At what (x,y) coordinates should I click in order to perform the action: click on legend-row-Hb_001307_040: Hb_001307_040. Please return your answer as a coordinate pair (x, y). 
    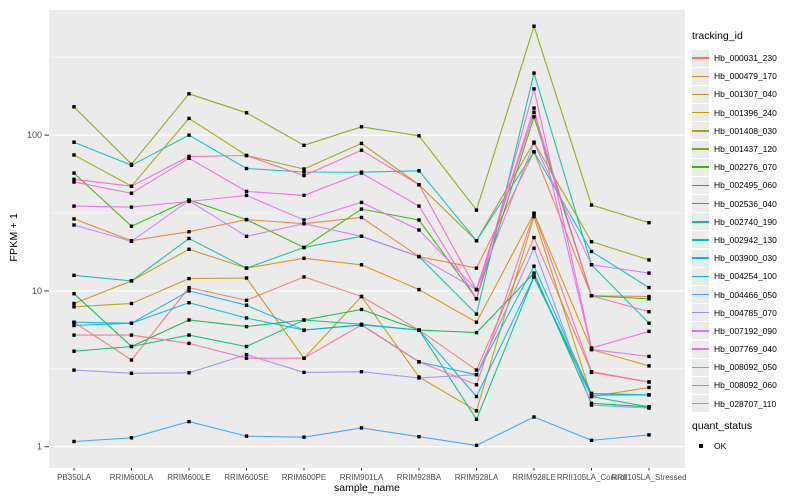
    Looking at the image, I should click on (745, 94).